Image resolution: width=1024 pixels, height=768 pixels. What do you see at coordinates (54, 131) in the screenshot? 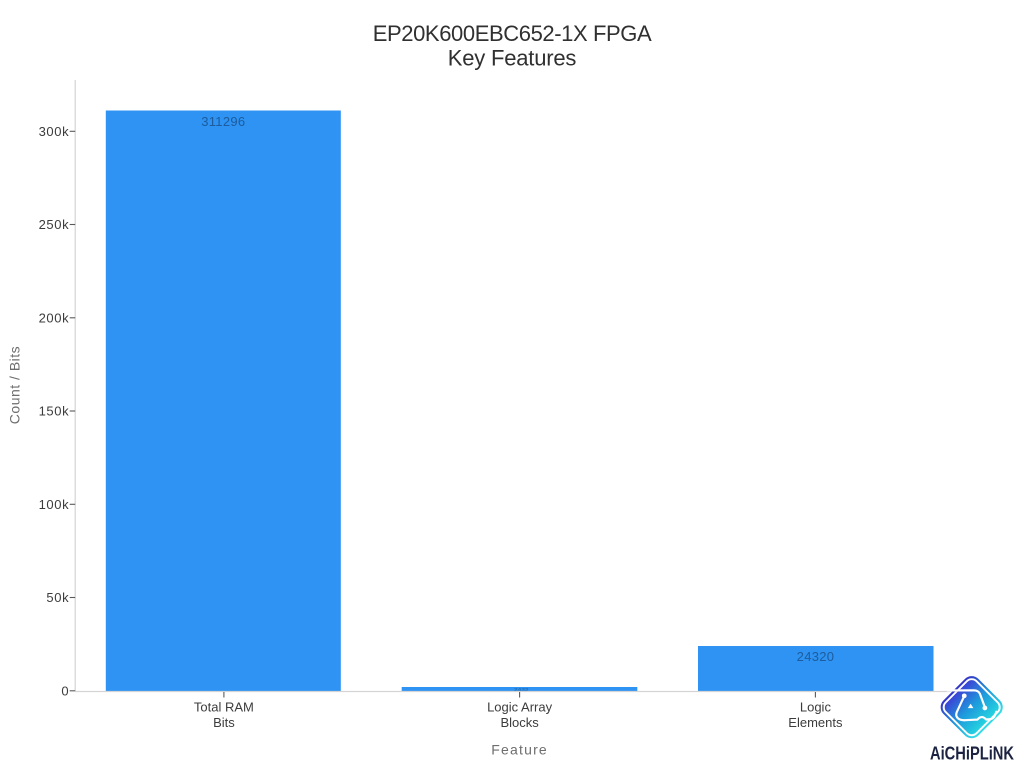
I see `svg-text: 300k` at bounding box center [54, 131].